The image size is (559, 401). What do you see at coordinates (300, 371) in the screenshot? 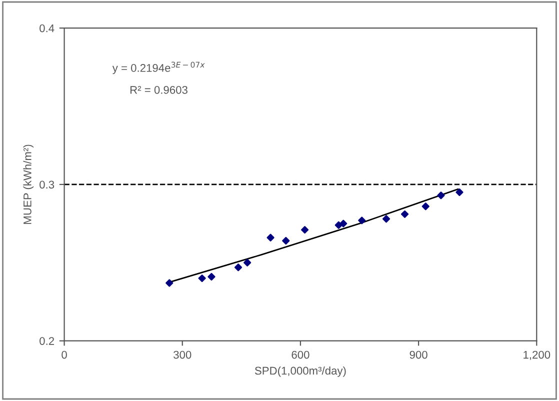
I see `x-axis-title: SPD(1,000m³/day)` at bounding box center [300, 371].